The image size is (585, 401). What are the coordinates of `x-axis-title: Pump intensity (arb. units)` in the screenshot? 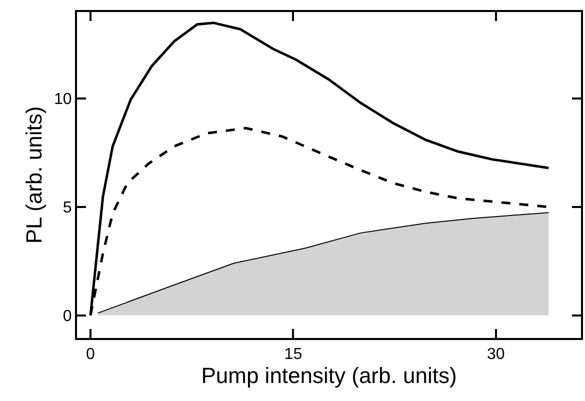 It's located at (329, 375).